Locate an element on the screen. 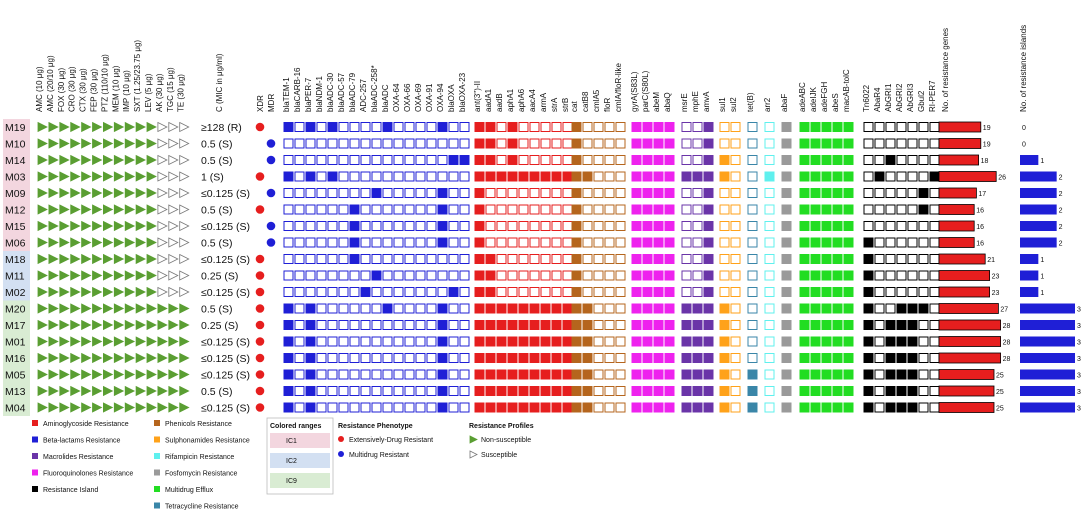 The height and width of the screenshot is (517, 1084). mic-value: 1 (S) is located at coordinates (212, 178).